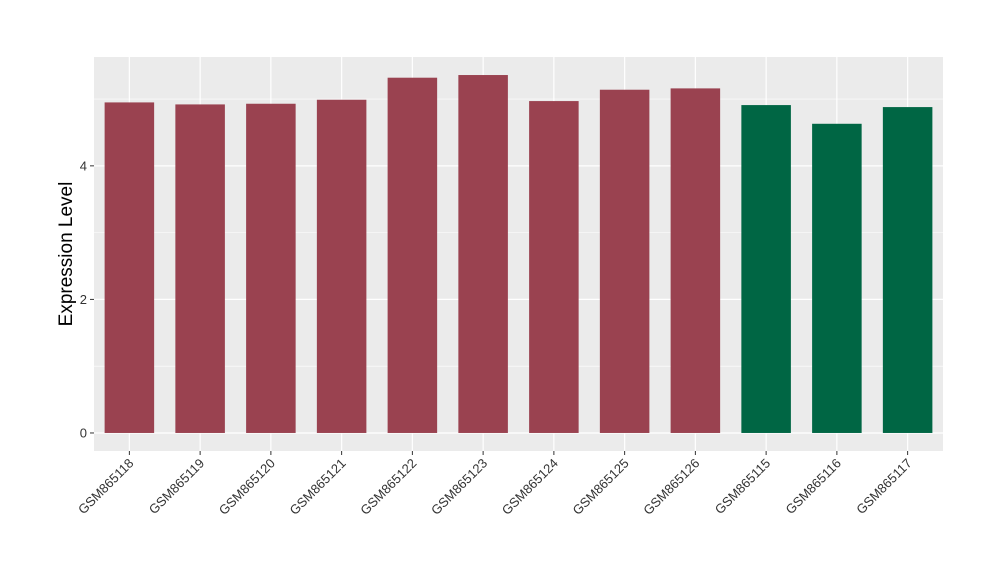 The height and width of the screenshot is (580, 1000). Describe the element at coordinates (837, 278) in the screenshot. I see `bar-GSM865116` at that location.